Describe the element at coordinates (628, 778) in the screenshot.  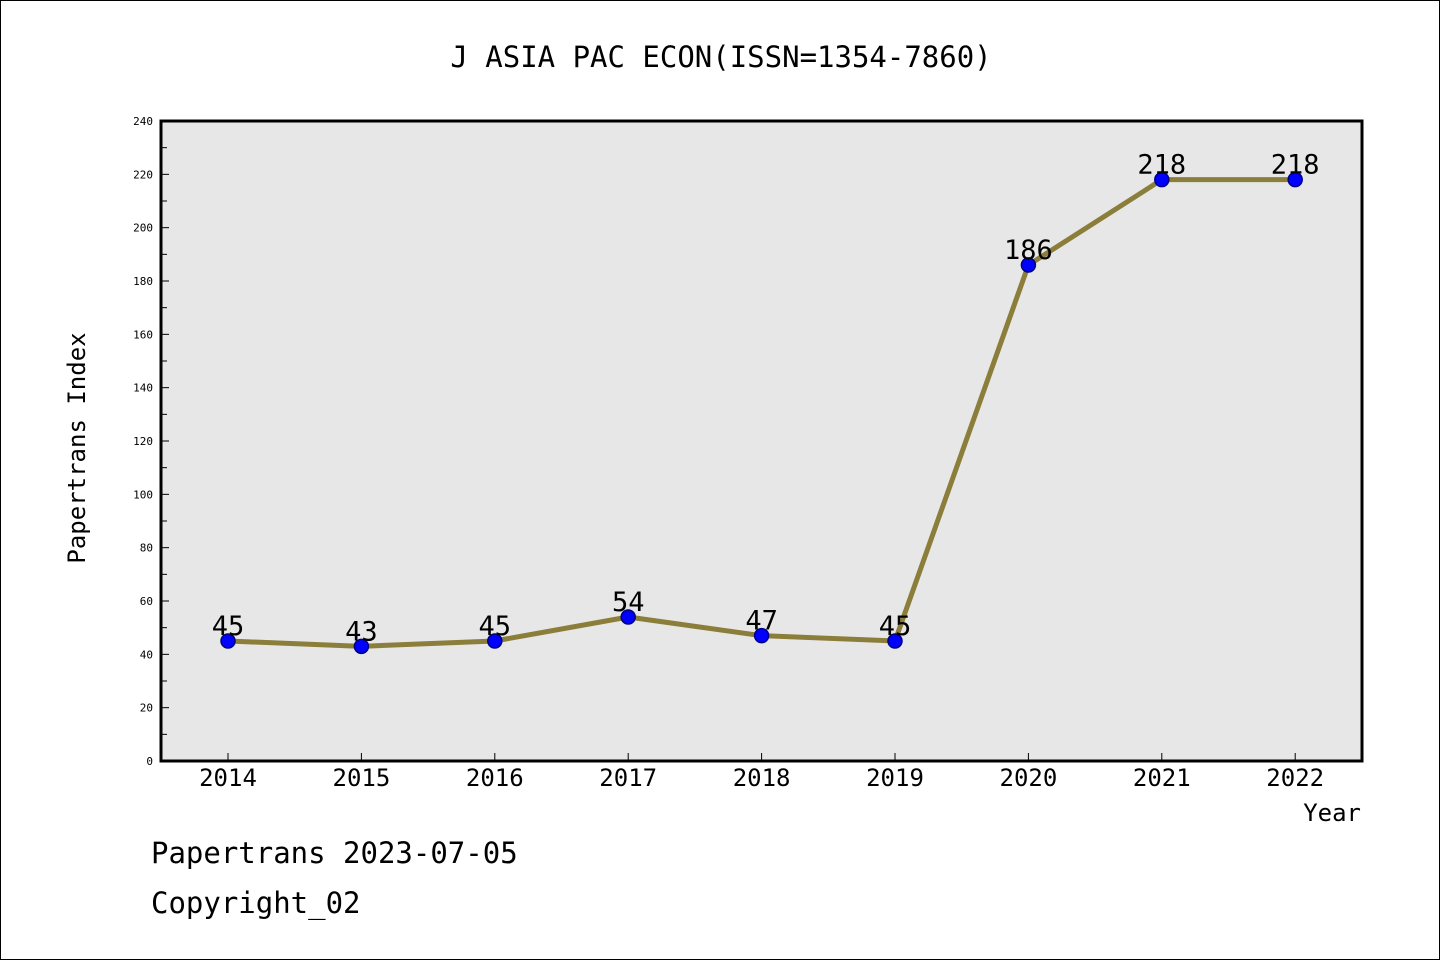
I see `x-tick-label: 2017` at that location.